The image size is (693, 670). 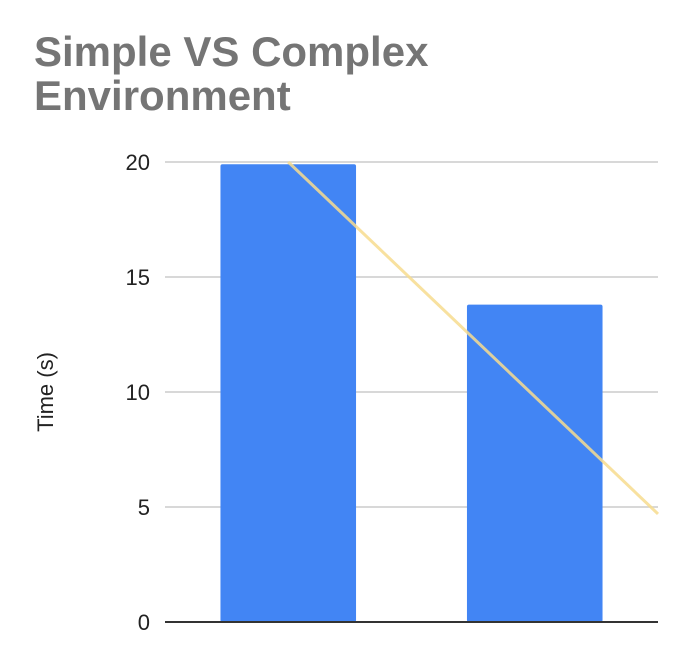 What do you see at coordinates (144, 507) in the screenshot?
I see `y-tick-label: 5` at bounding box center [144, 507].